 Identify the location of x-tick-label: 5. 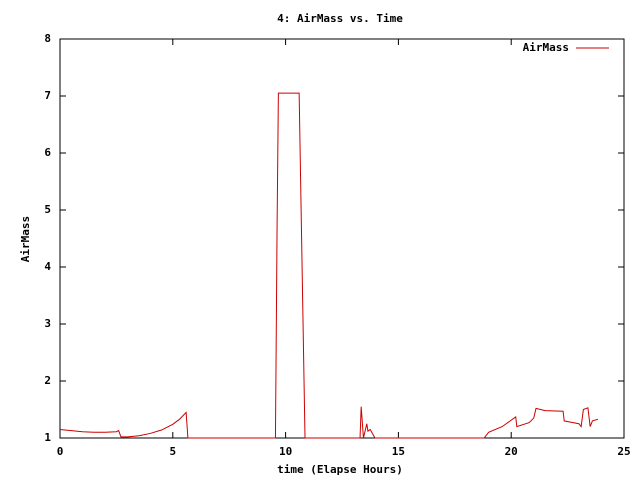
(172, 451).